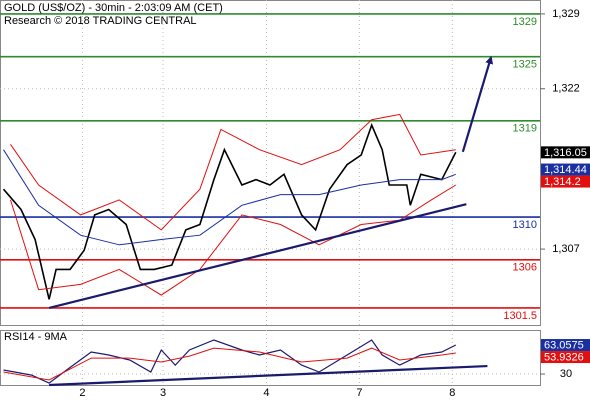  I want to click on level-label: 1306, so click(525, 268).